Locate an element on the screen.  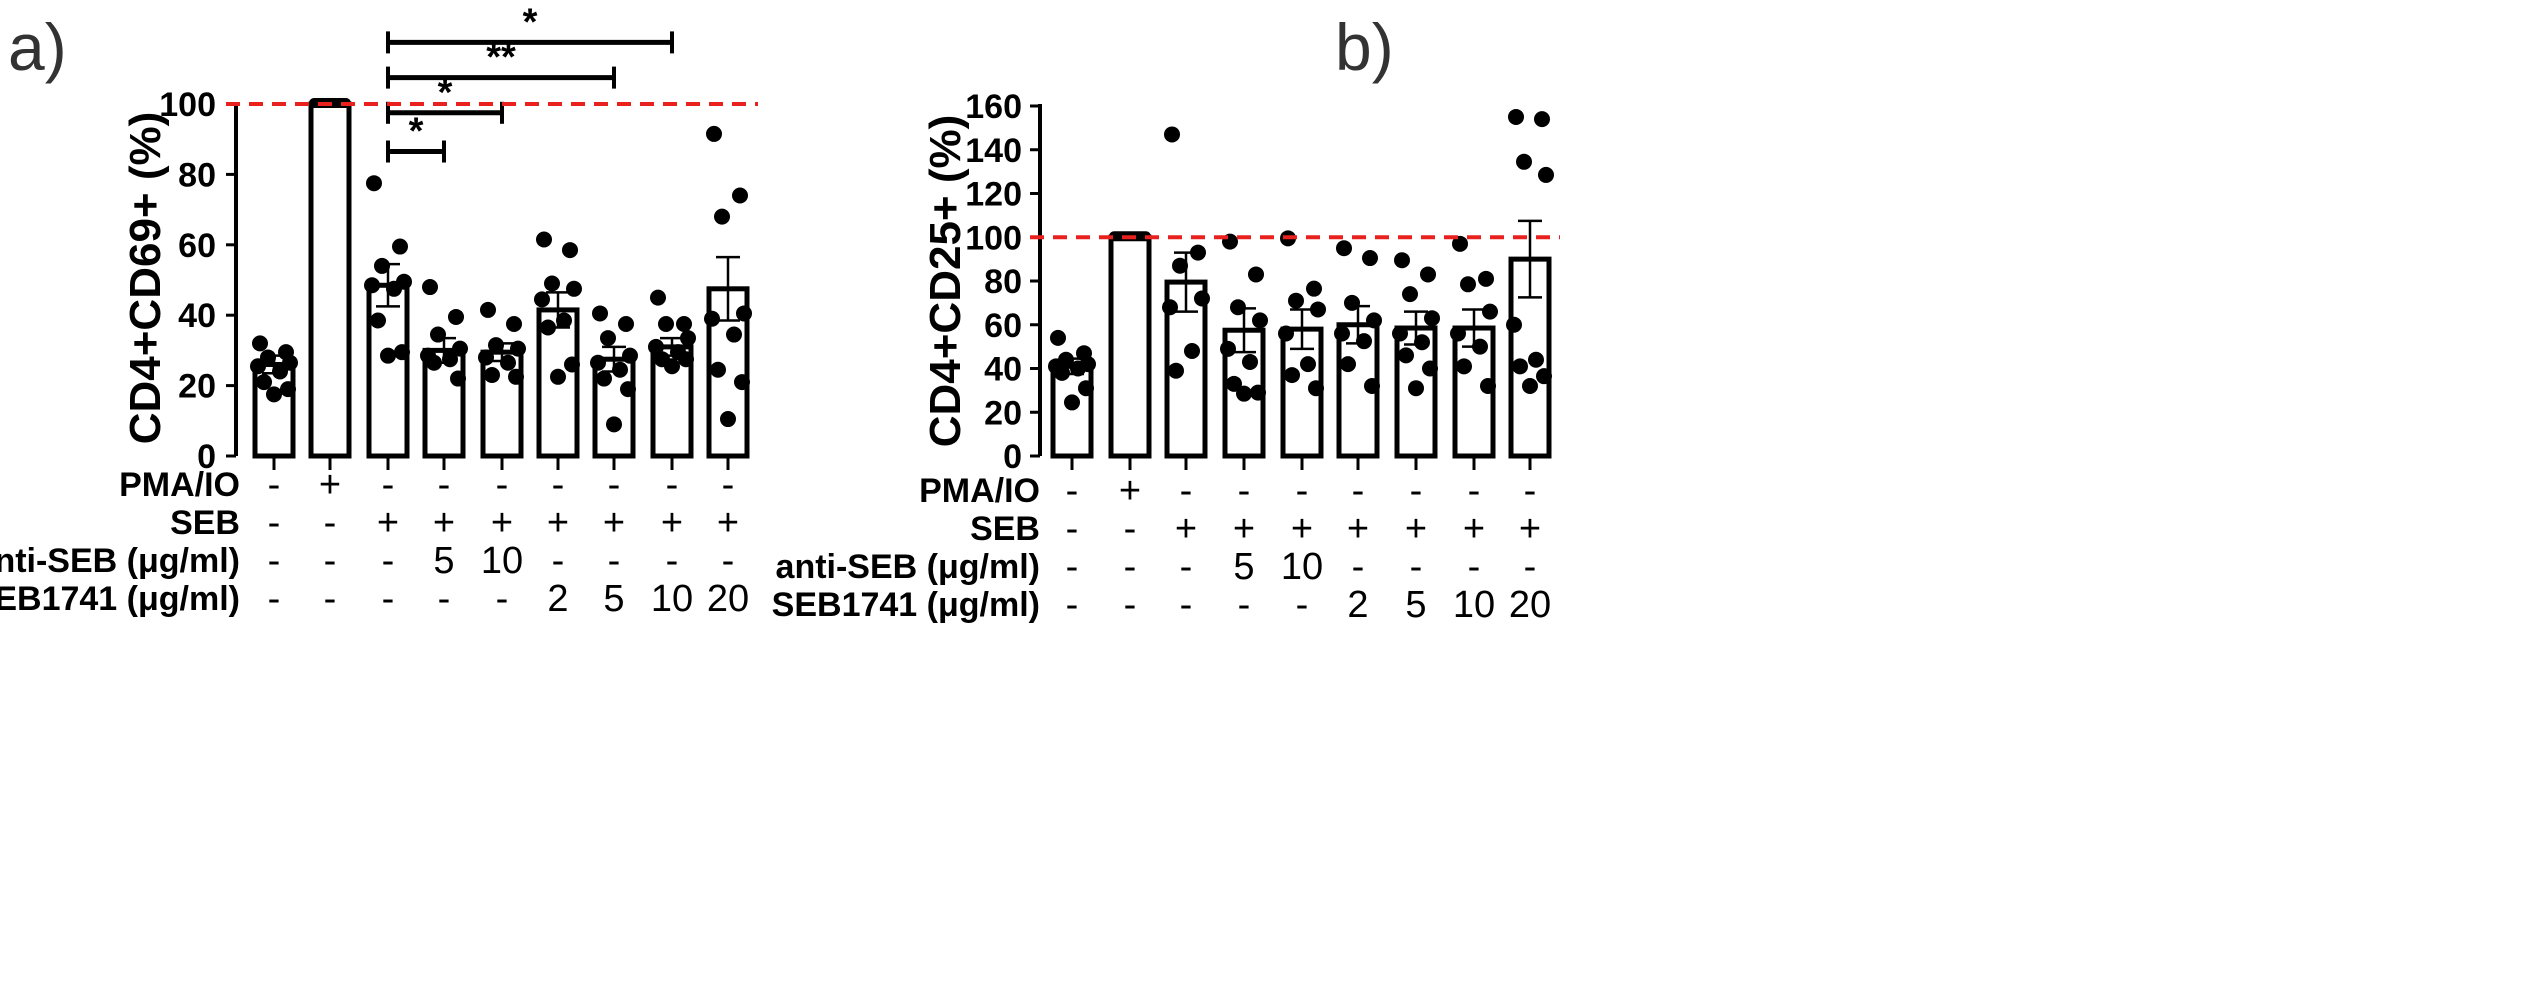
panel-b-cell-3-6: - is located at coordinates (1358, 567).